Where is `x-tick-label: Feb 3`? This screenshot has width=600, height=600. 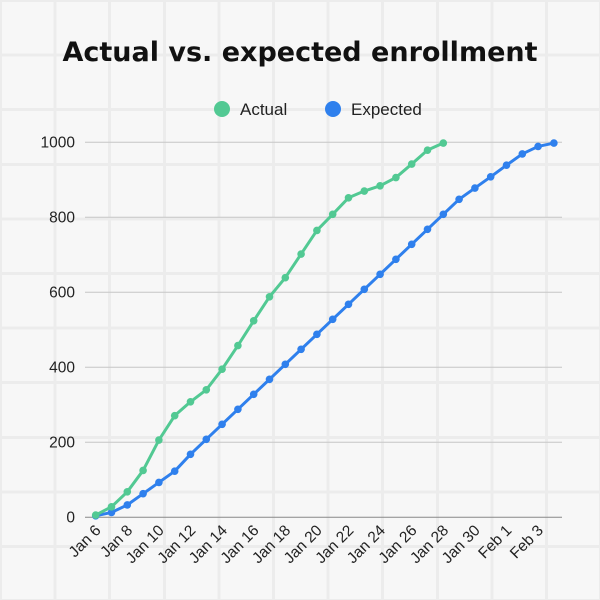
x-tick-label: Feb 3 is located at coordinates (527, 542).